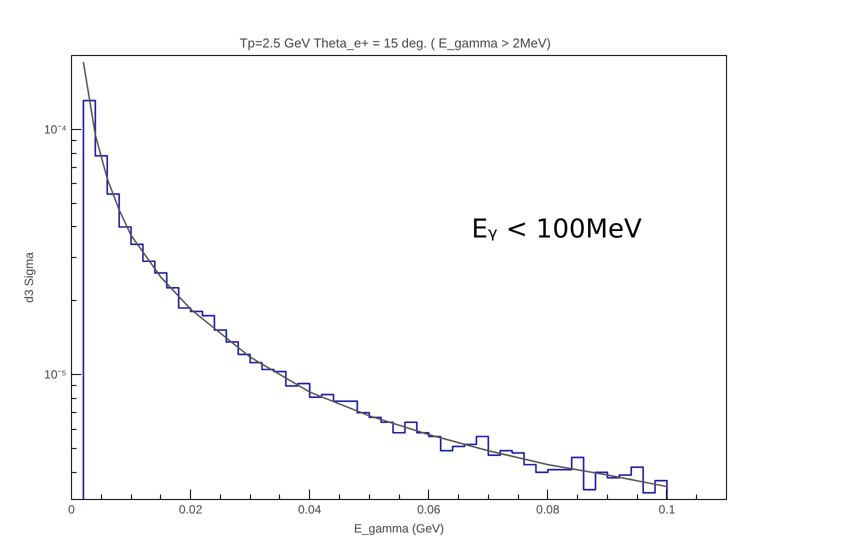  I want to click on y-tick-label: 10⁻⁴, so click(55, 129).